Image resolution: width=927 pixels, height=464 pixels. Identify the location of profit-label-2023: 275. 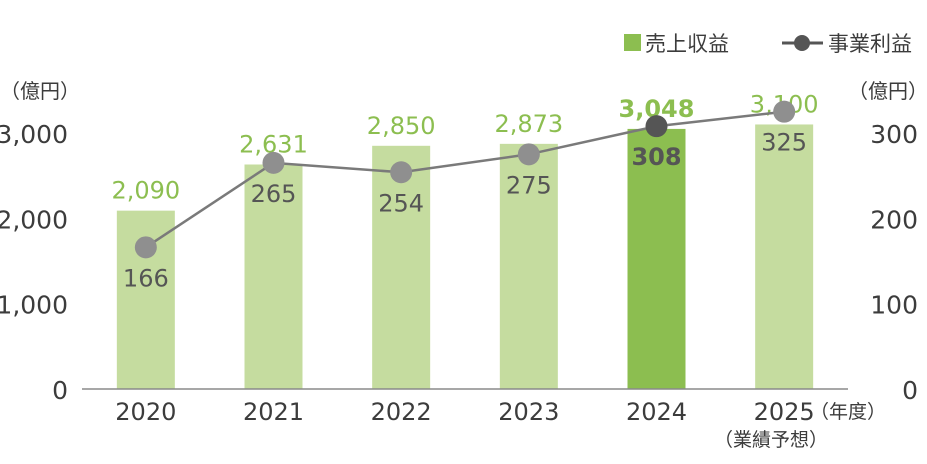
(529, 185).